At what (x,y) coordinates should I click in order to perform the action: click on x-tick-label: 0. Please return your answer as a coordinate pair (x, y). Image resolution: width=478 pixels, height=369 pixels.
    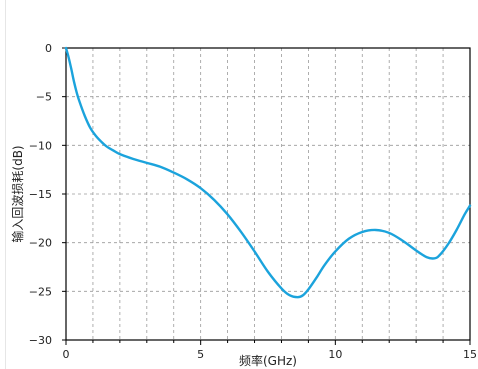
    Looking at the image, I should click on (66, 354).